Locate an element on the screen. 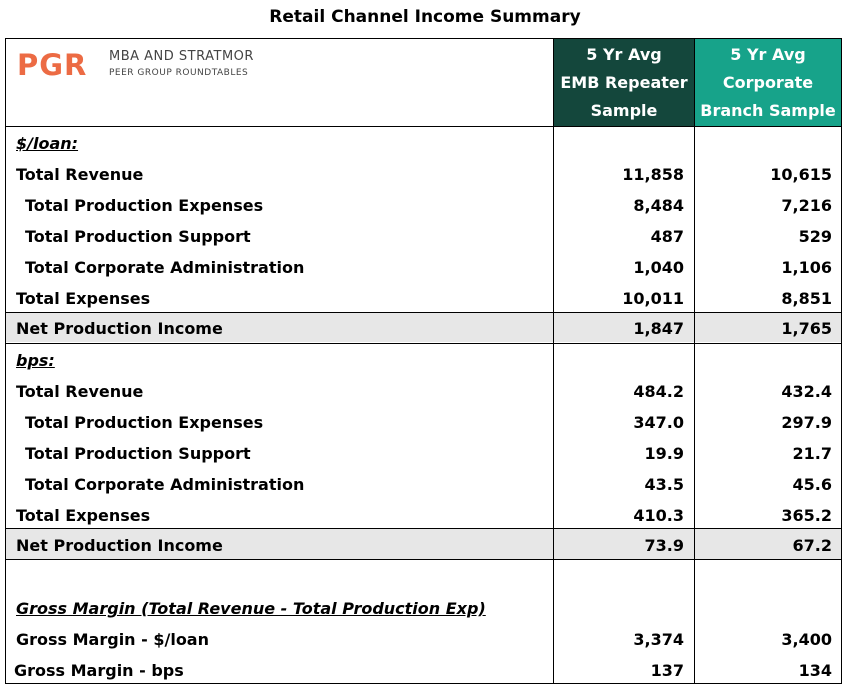  value-corporate: 432.4 is located at coordinates (806, 391).